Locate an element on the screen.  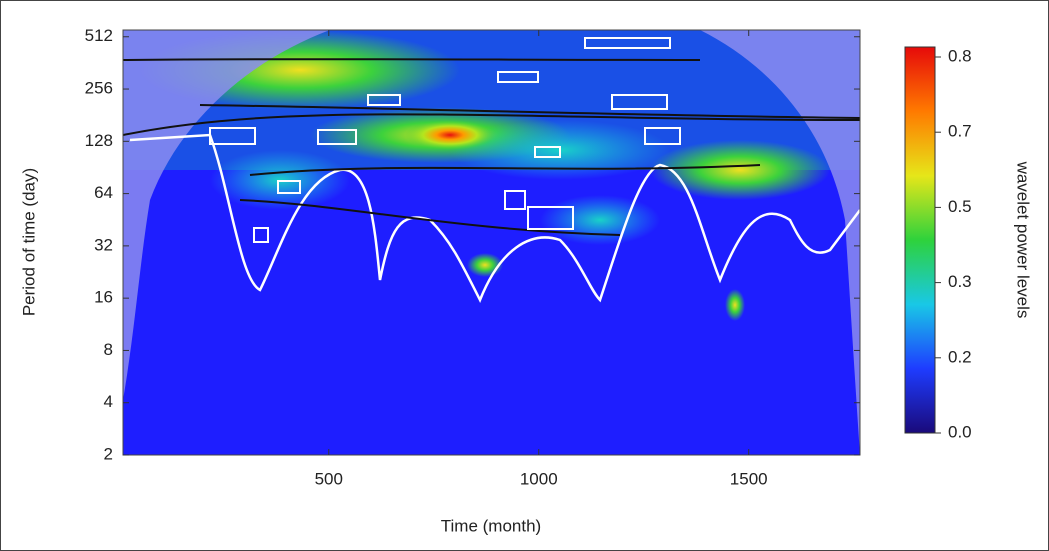
x-axis-label: Time (month) is located at coordinates (491, 525).